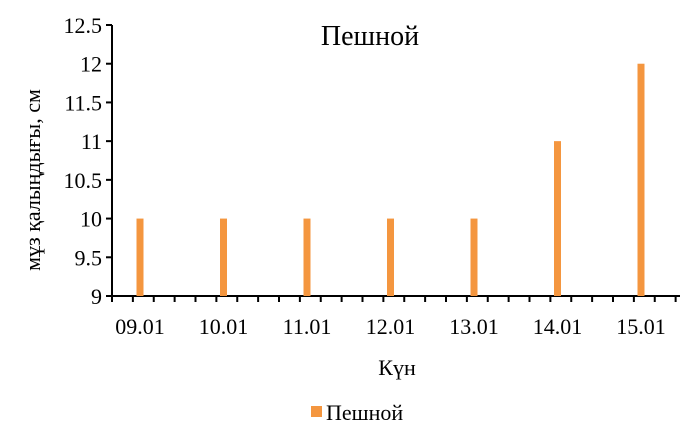 The height and width of the screenshot is (425, 683). I want to click on y-tick-label: 10.5, so click(83, 180).